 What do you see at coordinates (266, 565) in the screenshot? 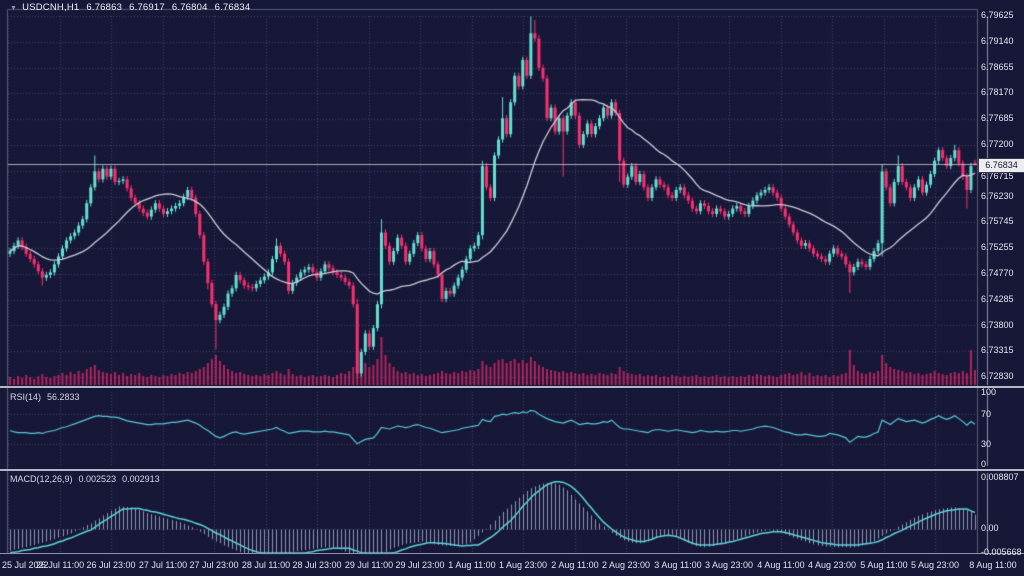
I see `time-axis-label: 28 Jul 11:00` at bounding box center [266, 565].